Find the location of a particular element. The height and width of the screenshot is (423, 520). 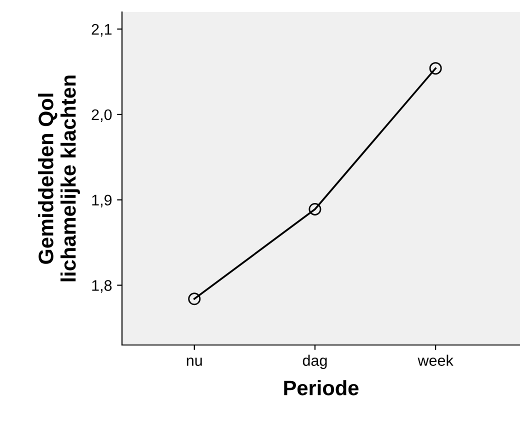

x-axis-title: Periode is located at coordinates (321, 388).